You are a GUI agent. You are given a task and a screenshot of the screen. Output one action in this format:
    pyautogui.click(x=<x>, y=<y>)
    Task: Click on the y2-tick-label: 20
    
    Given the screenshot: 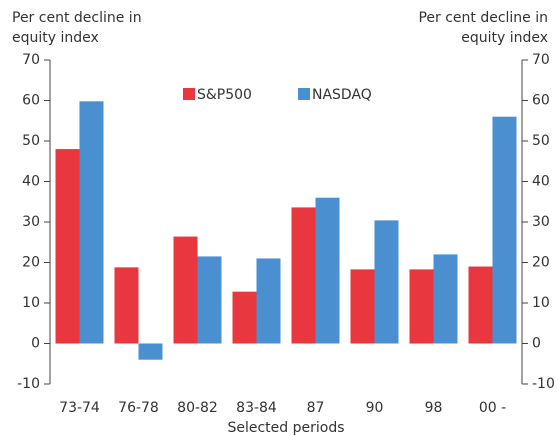 What is the action you would take?
    pyautogui.click(x=541, y=263)
    